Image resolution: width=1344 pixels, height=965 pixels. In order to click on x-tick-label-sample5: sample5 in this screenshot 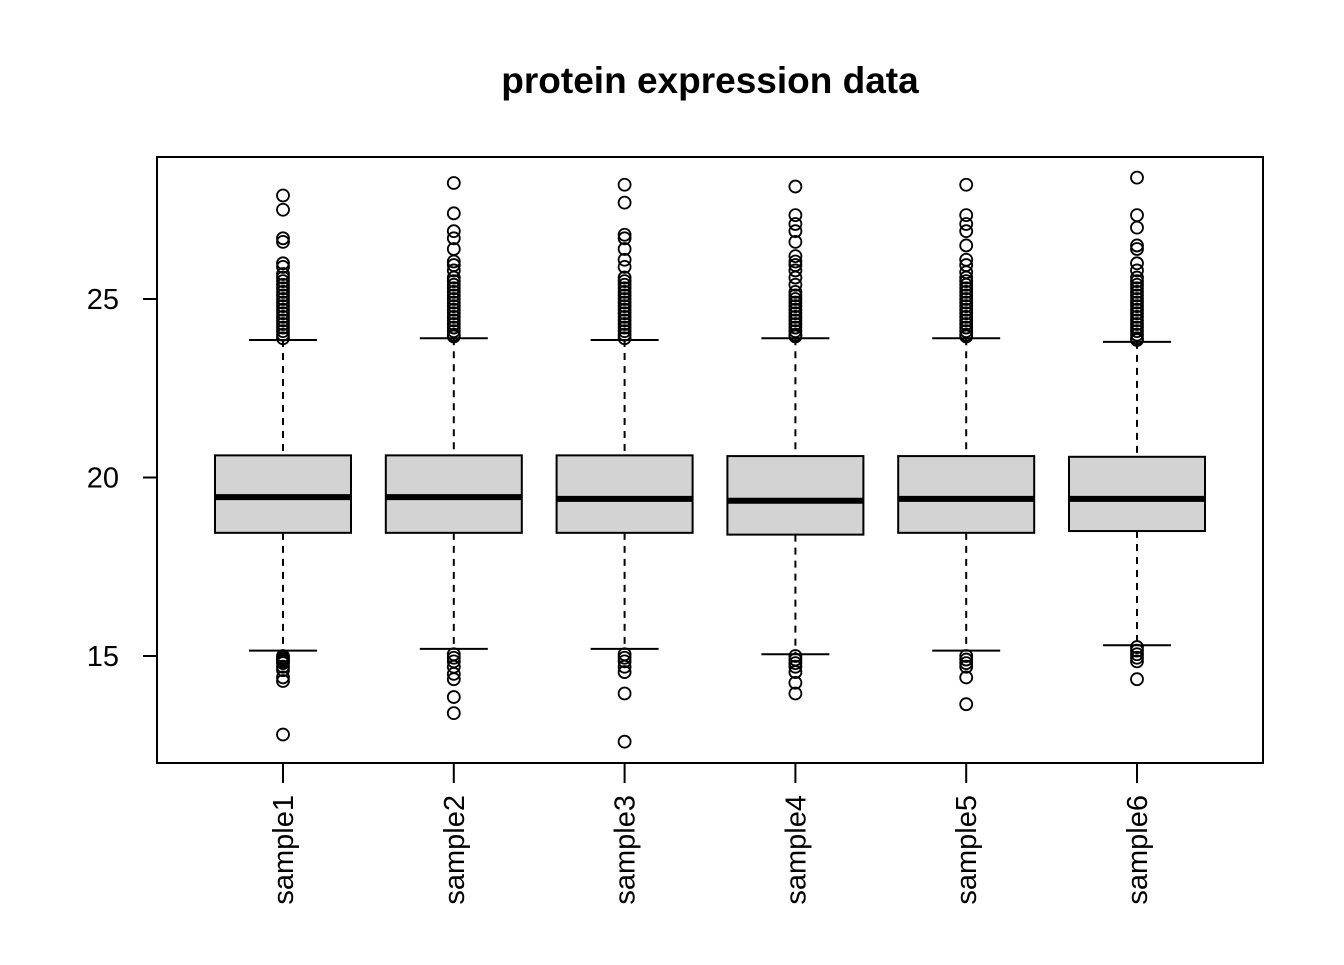, I will do `click(967, 850)`.